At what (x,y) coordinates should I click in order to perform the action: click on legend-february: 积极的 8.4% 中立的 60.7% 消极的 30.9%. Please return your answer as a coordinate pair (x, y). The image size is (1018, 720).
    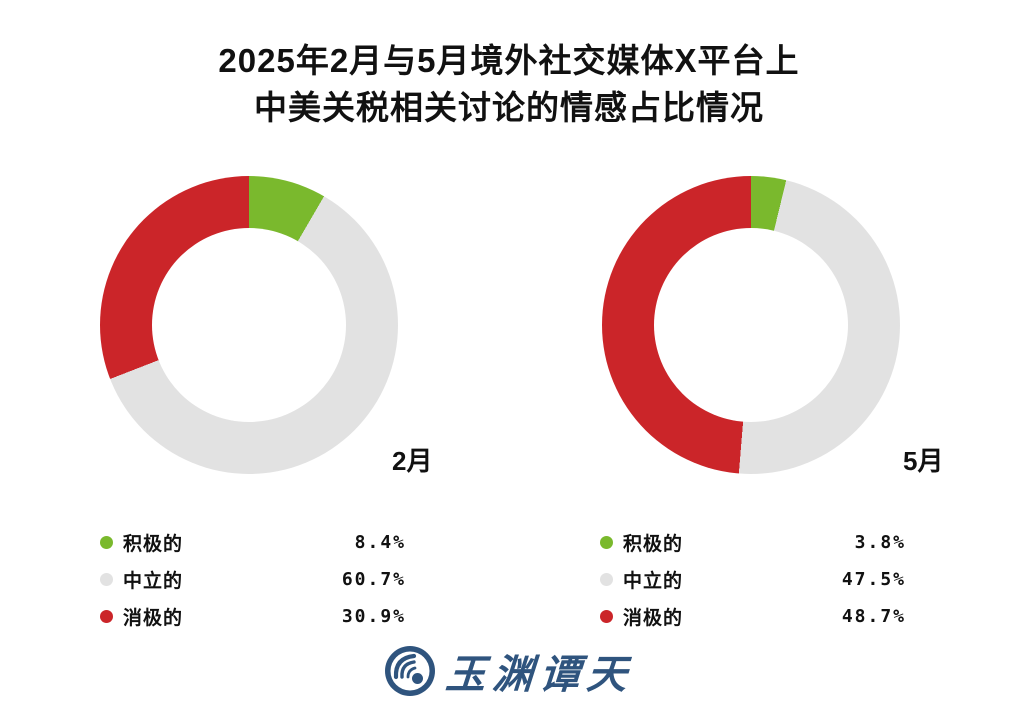
    Looking at the image, I should click on (253, 580).